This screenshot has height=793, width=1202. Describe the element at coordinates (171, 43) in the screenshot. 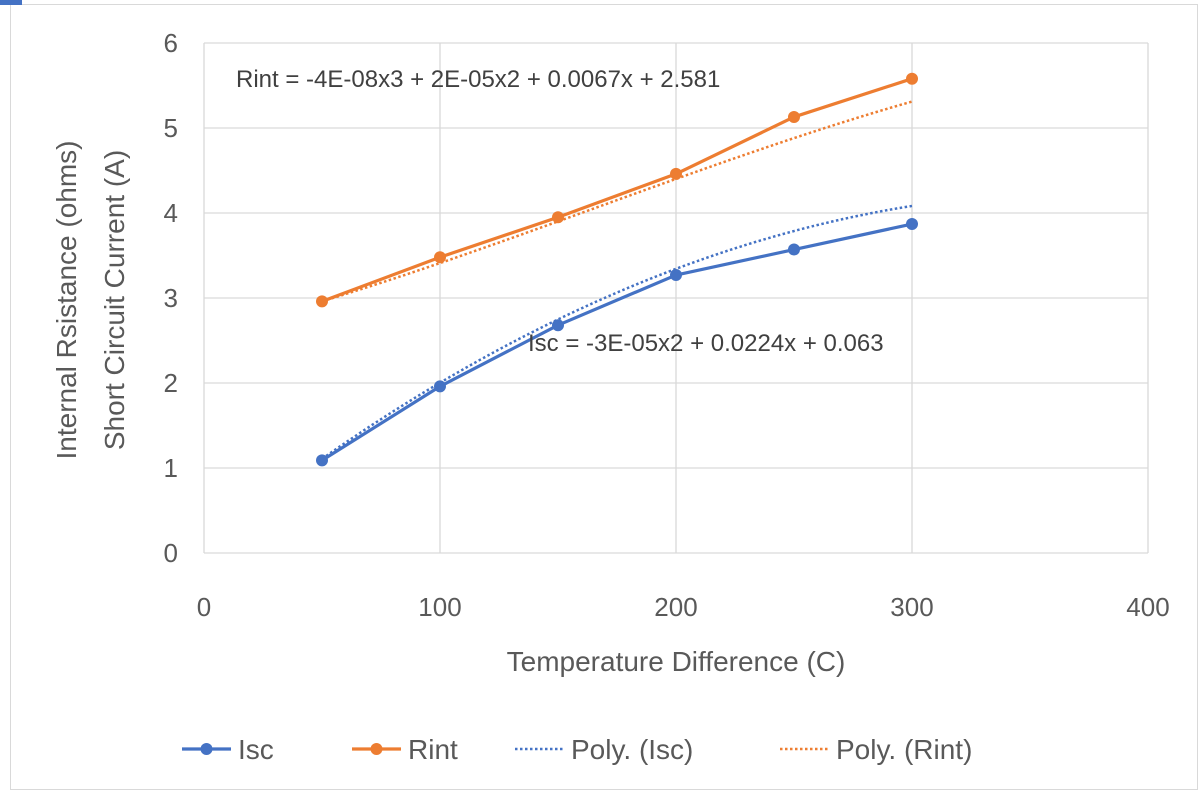

I see `y-tick-label: 6` at that location.